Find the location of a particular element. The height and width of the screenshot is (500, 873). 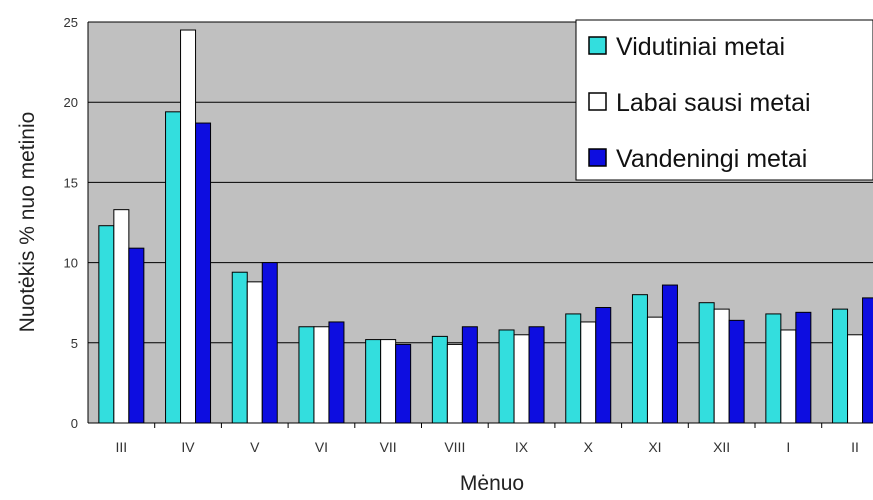

x-tick-label: IX is located at coordinates (522, 447).